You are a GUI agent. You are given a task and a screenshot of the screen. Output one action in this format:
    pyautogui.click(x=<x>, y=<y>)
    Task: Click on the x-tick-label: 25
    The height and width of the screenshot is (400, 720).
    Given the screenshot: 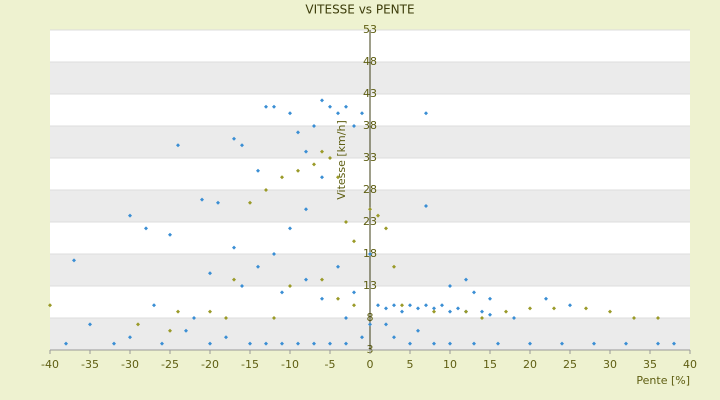 What is the action you would take?
    pyautogui.click(x=570, y=364)
    